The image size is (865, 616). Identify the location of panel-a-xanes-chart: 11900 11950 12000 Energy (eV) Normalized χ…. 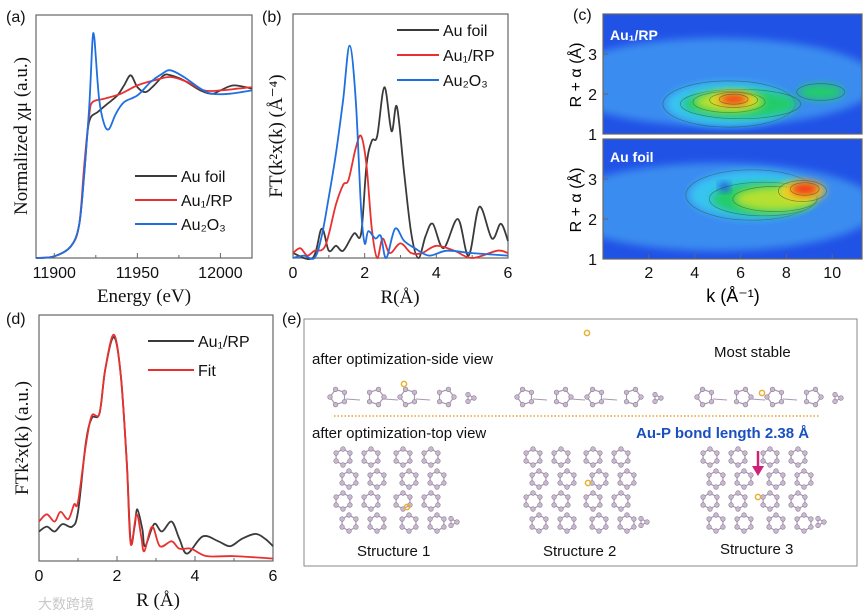
(132, 160).